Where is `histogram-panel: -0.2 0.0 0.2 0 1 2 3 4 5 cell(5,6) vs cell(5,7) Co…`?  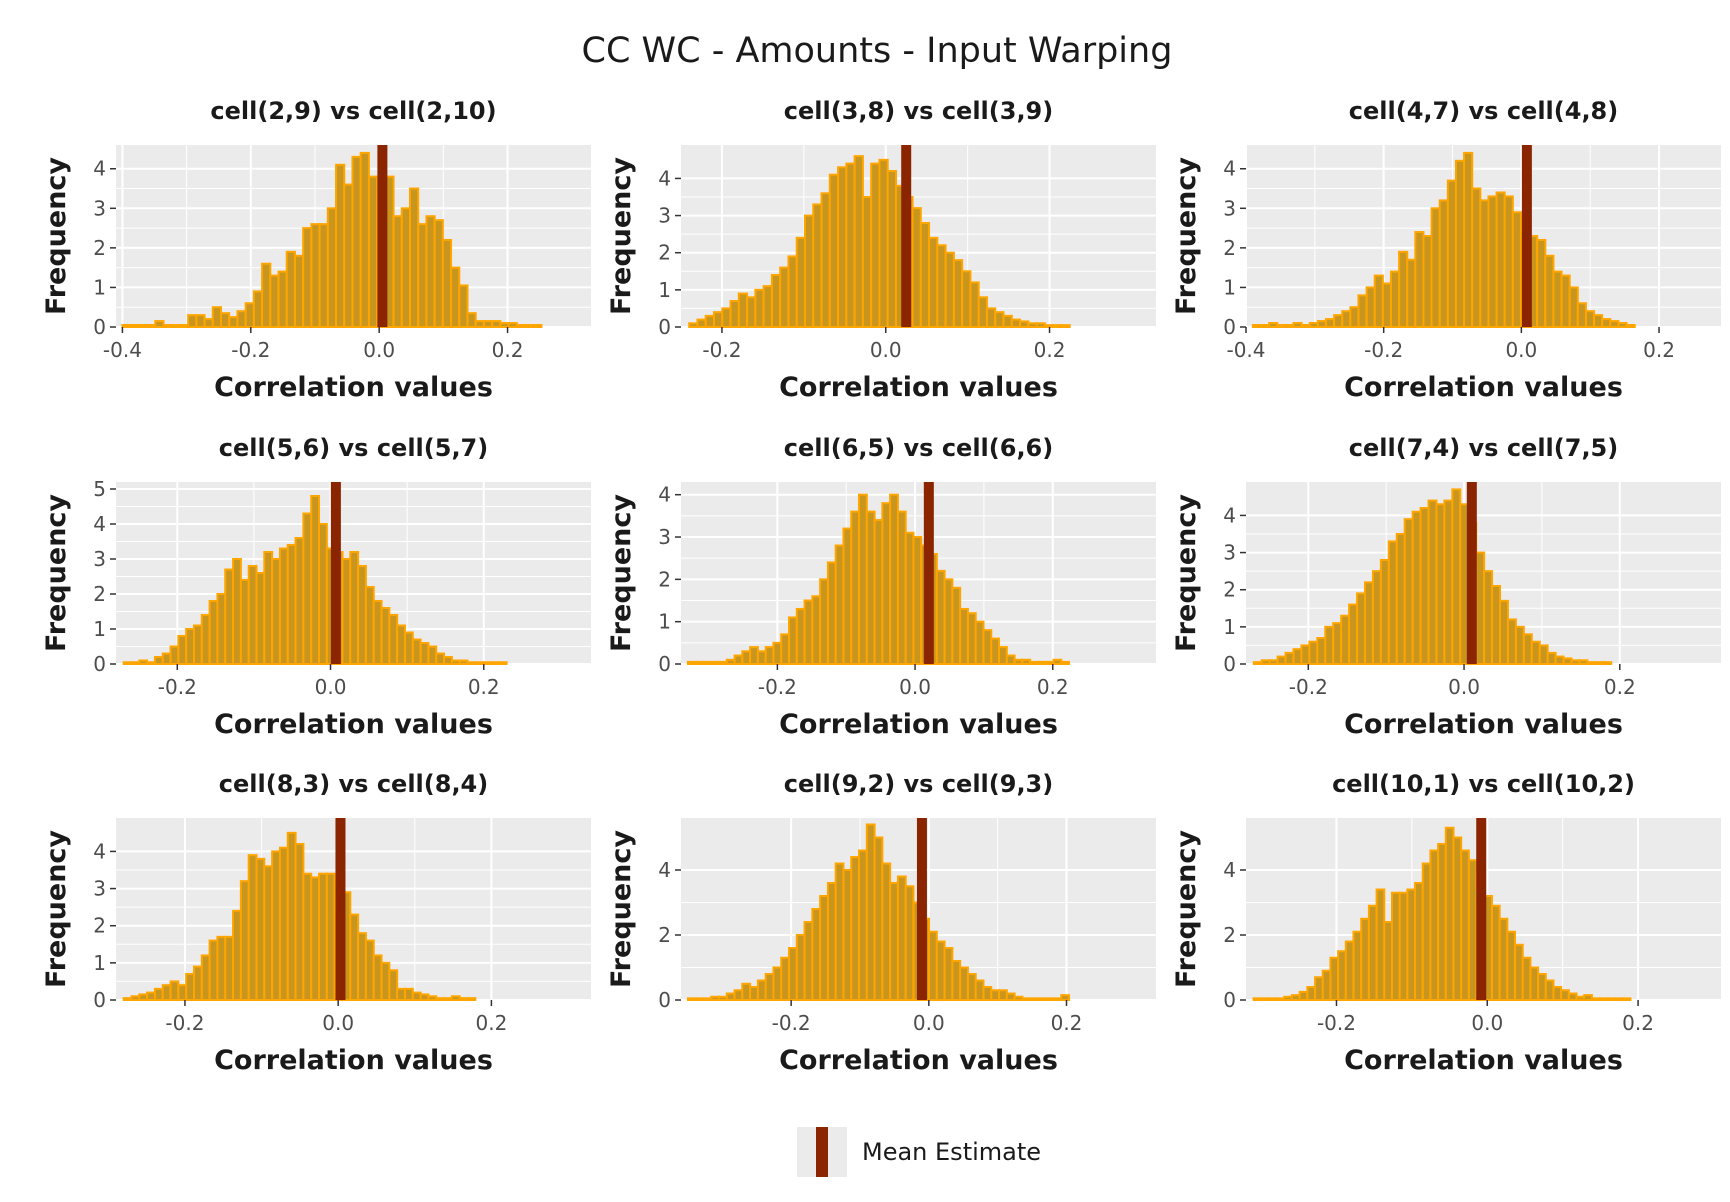 histogram-panel: -0.2 0.0 0.2 0 1 2 3 4 5 cell(5,6) vs cell(5,7) Co… is located at coordinates (316, 587).